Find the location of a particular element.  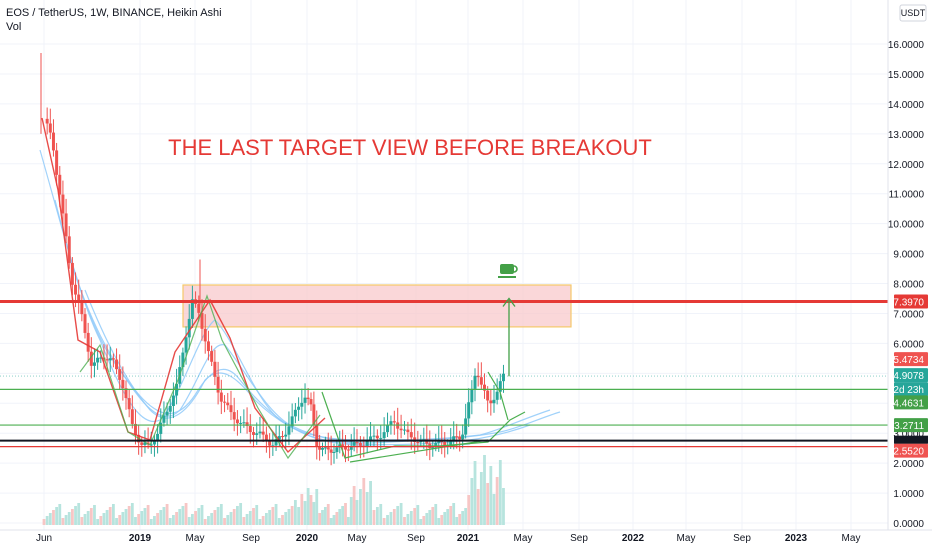

x-tick-label: 2023 is located at coordinates (796, 538).